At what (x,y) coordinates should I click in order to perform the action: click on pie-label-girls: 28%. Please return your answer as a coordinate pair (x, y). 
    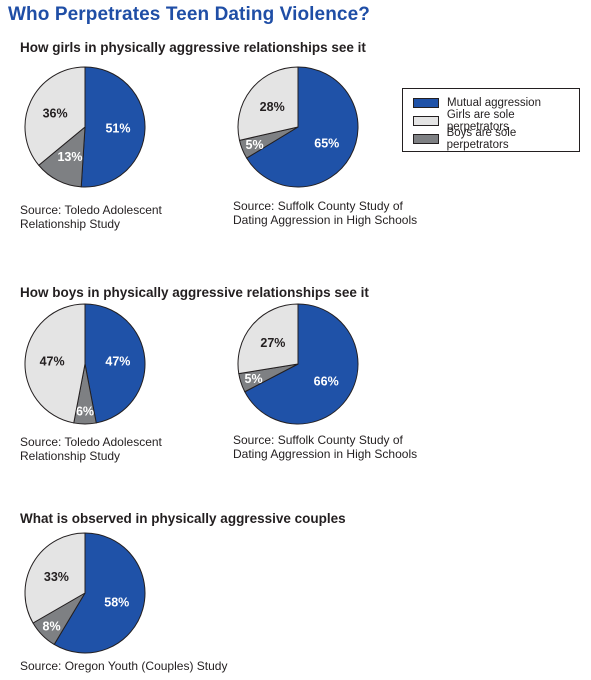
    Looking at the image, I should click on (272, 107).